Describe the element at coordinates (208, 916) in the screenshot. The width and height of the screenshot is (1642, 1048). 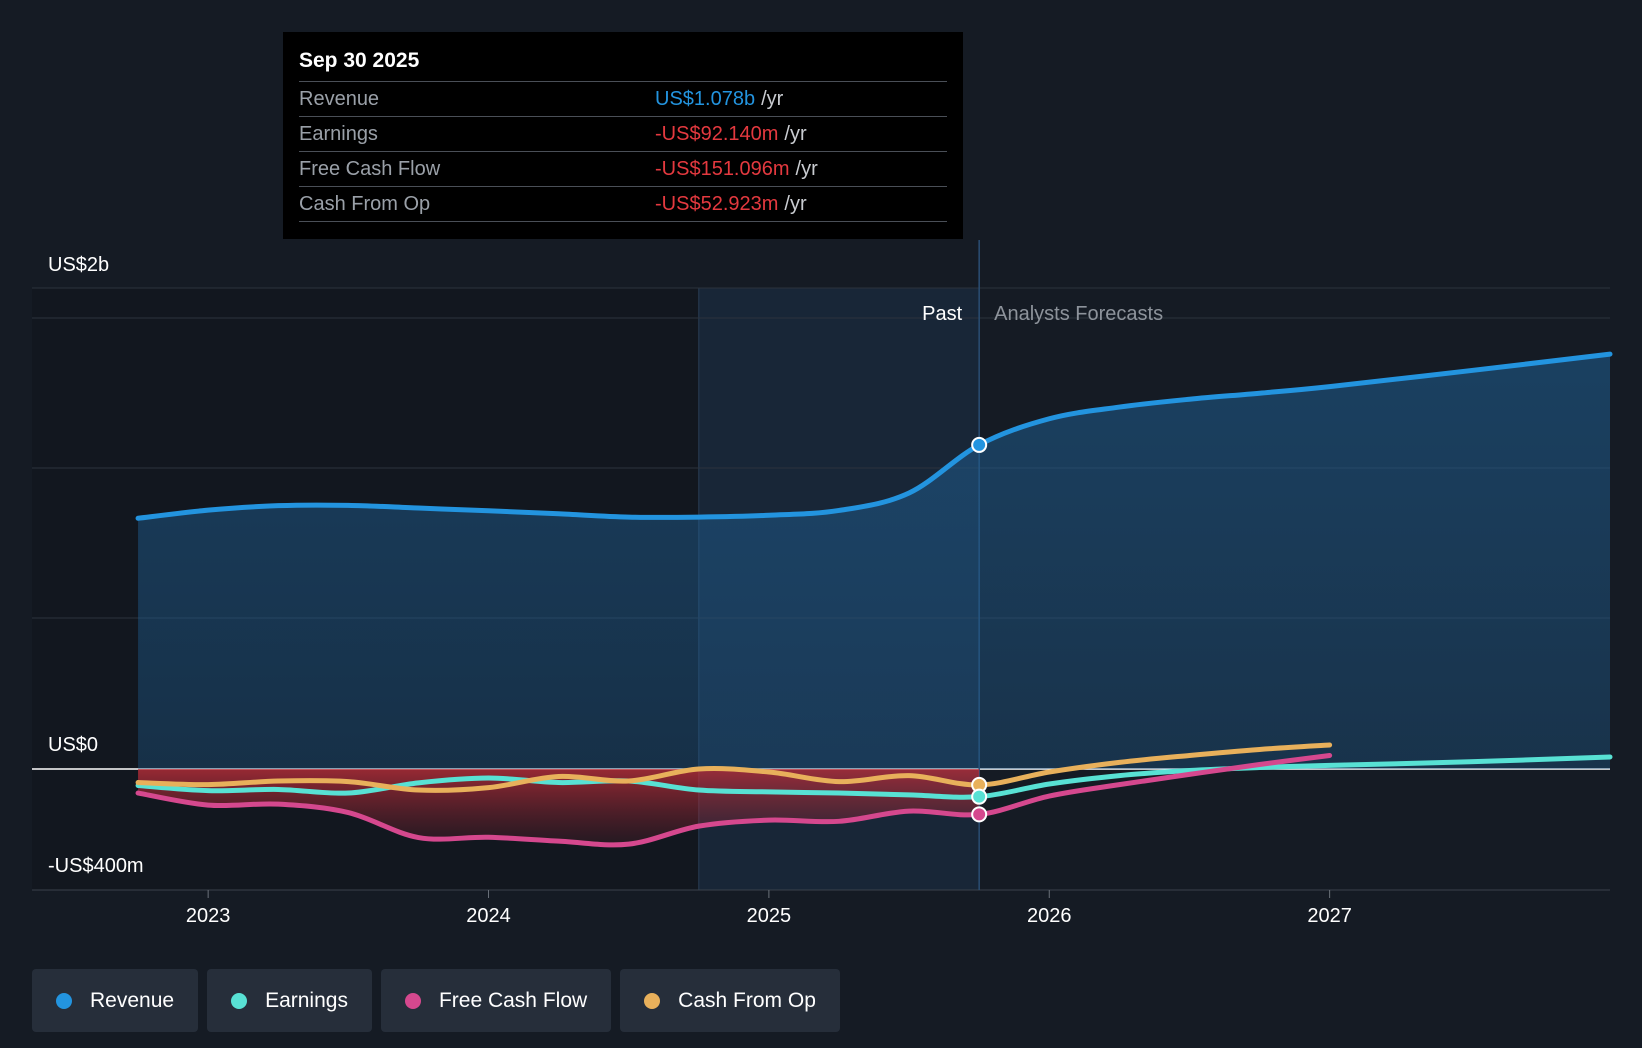
I see `x-tick-label: 2023` at that location.